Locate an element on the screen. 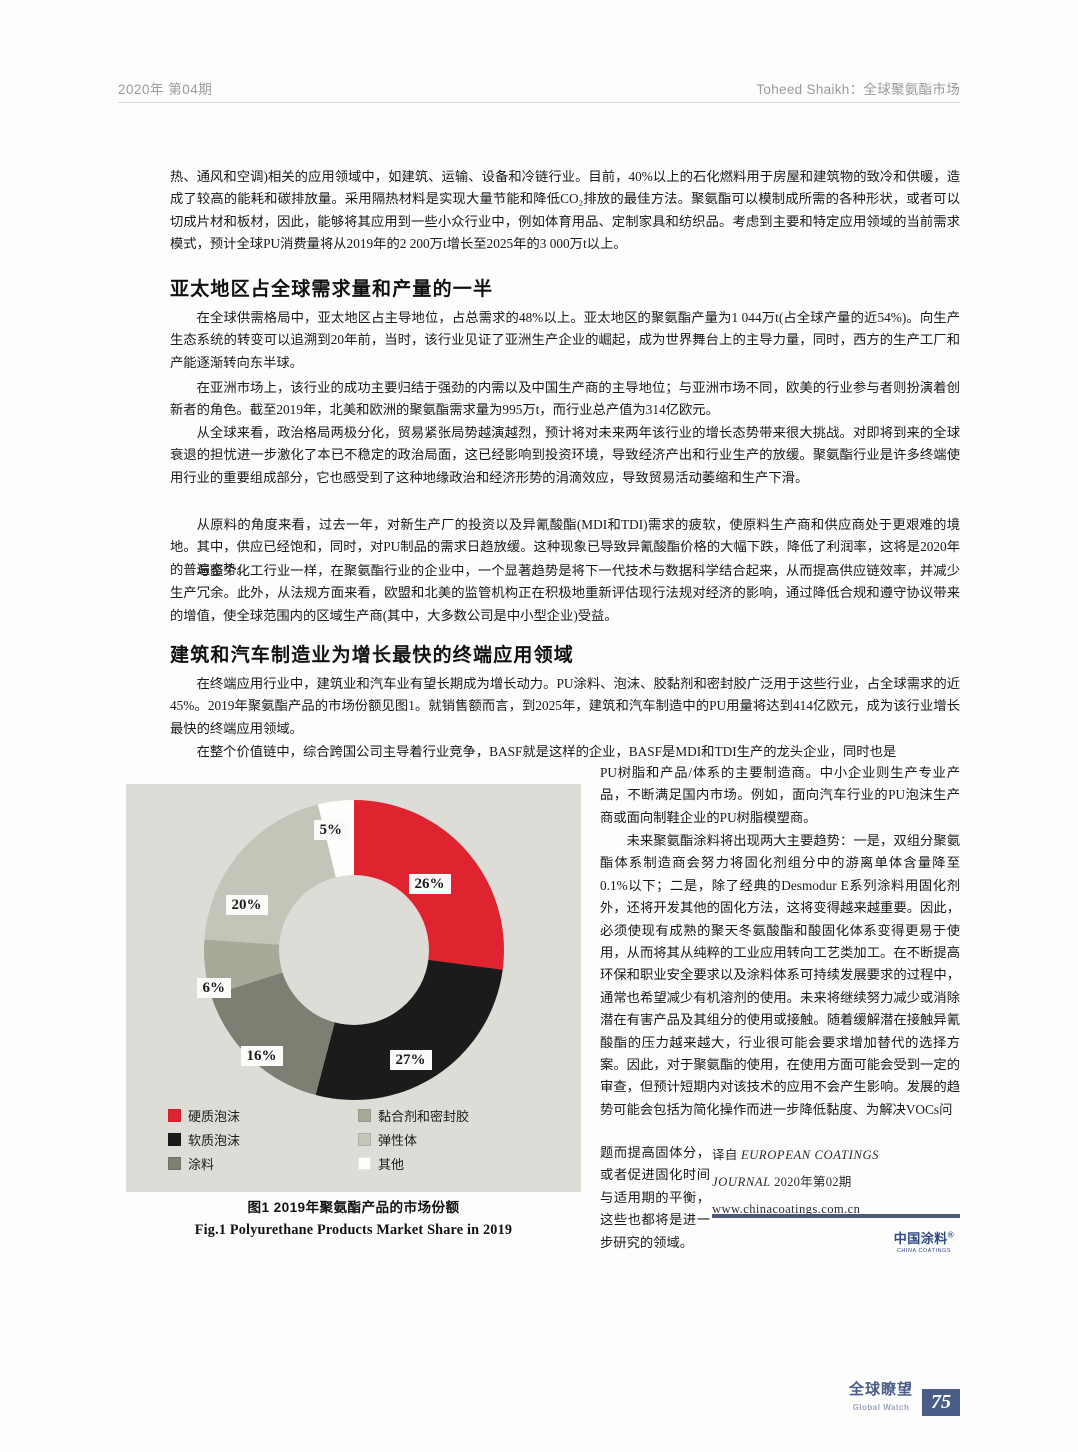 This screenshot has width=1078, height=1452. paragraph-2-3-tail: 题而提高固体分，或者促进固化时间与适用期的平衡，这些也都将是进一步研究的领域。 is located at coordinates (655, 1198).